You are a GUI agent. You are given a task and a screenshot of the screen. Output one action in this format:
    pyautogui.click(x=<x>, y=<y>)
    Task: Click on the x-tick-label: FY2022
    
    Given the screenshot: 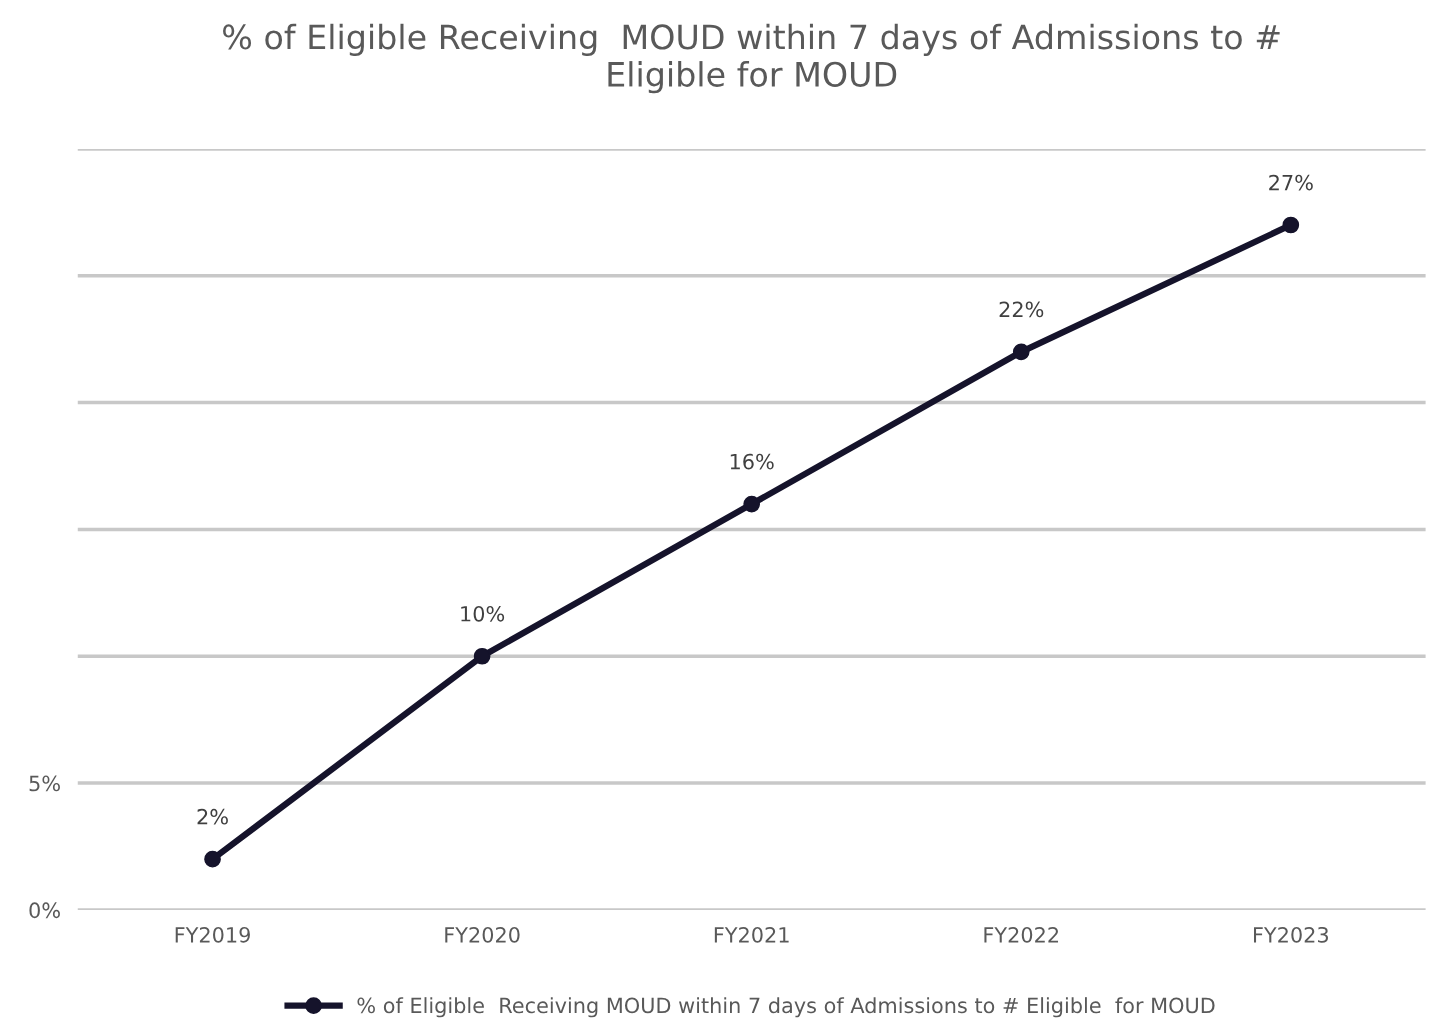 What is the action you would take?
    pyautogui.click(x=1021, y=934)
    